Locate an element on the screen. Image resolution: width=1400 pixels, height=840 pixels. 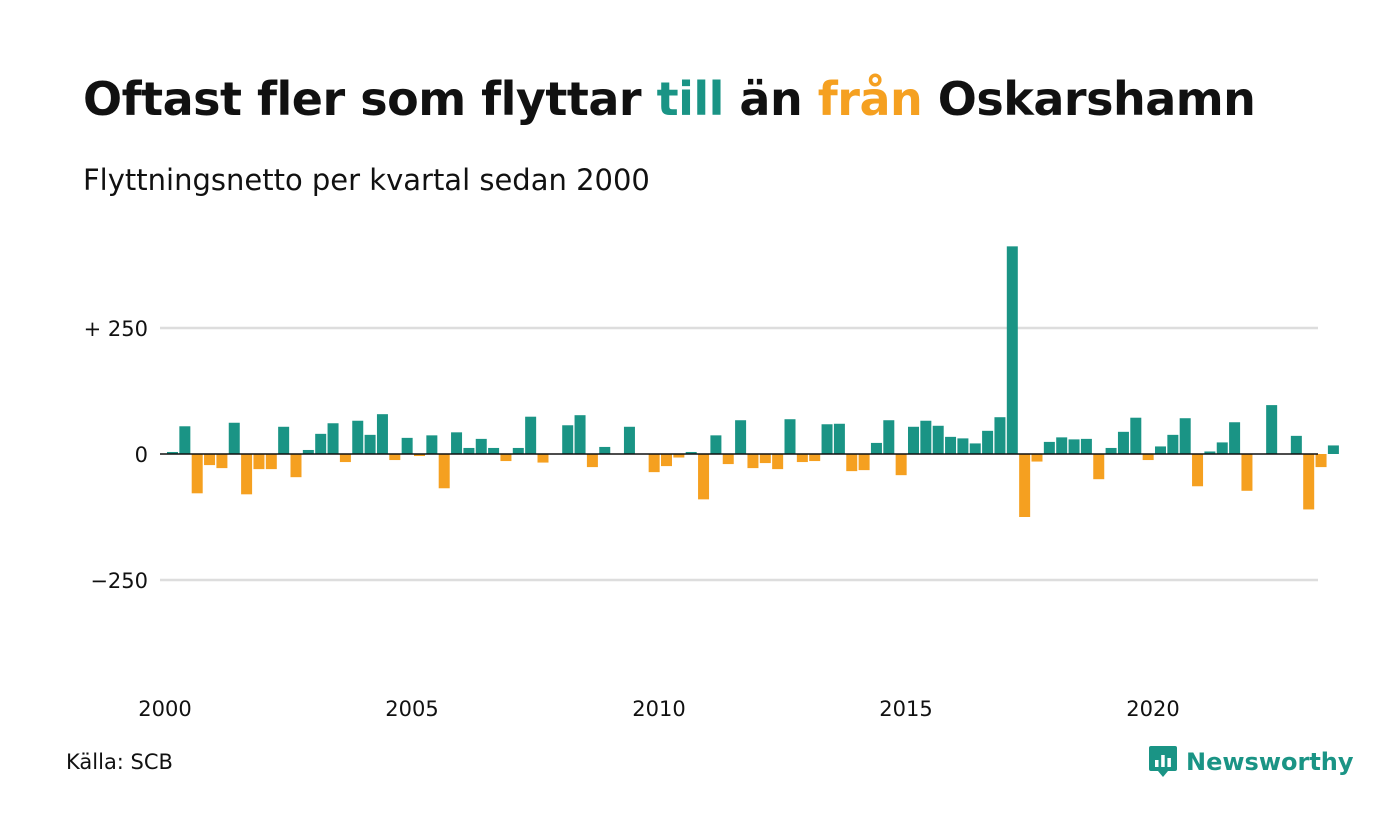
title-text-1: Oftast fler som flyttar is located at coordinates (370, 99).